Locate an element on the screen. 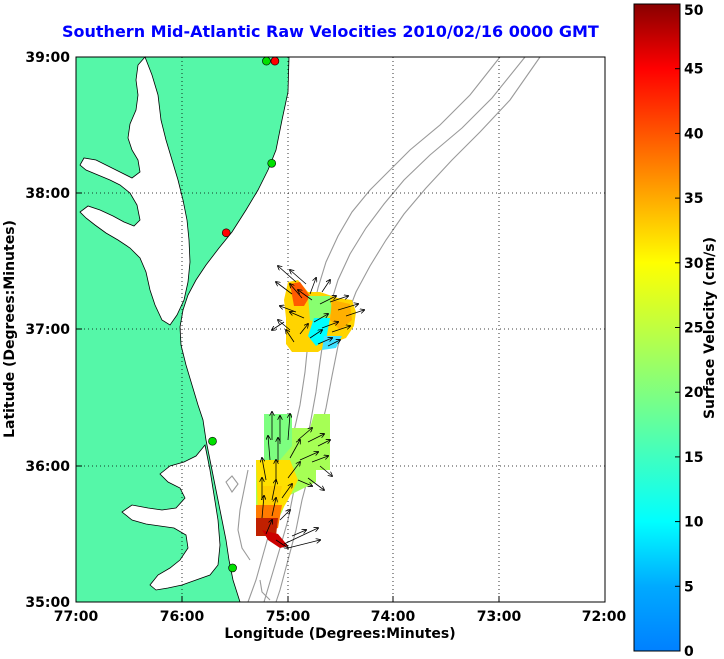 The image size is (724, 659). x-tick-label: 75:00 is located at coordinates (288, 617).